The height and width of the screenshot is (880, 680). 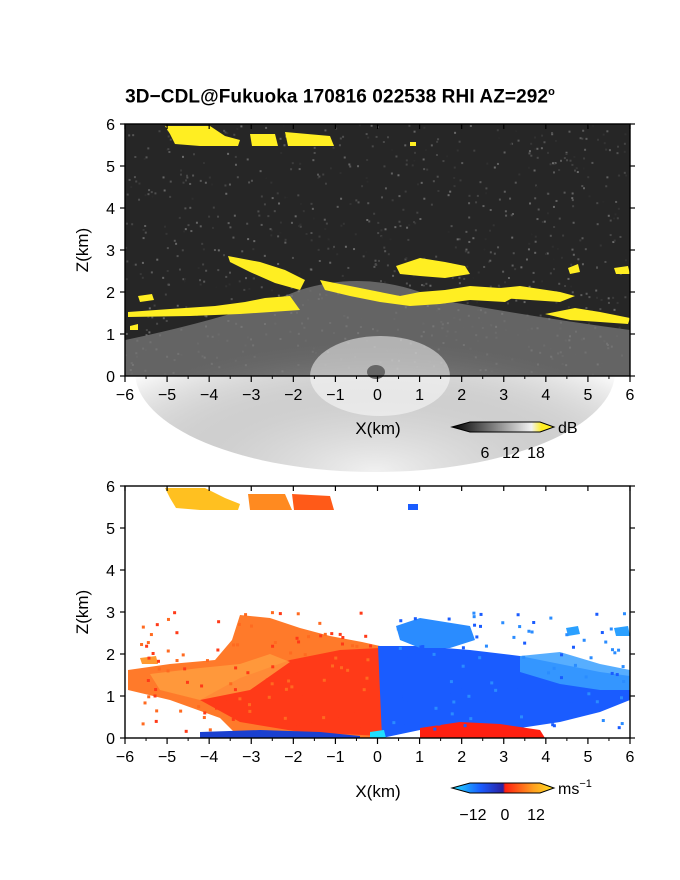 What do you see at coordinates (110, 167) in the screenshot?
I see `y-tick-label: 5` at bounding box center [110, 167].